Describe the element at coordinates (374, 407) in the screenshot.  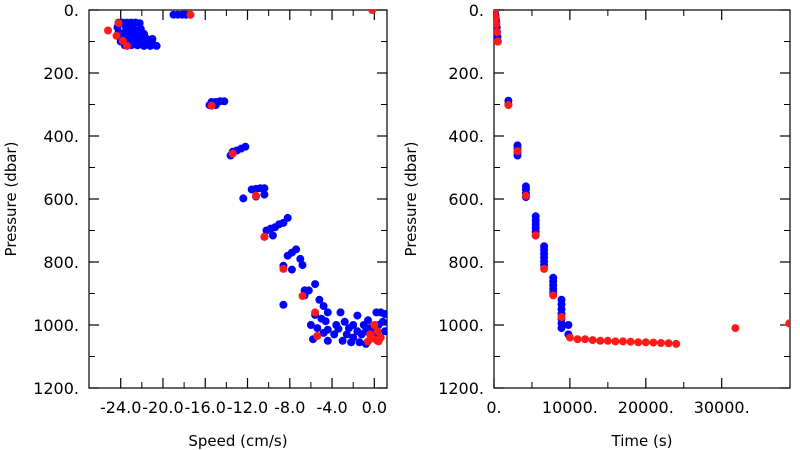
I see `x-tick-label: 0.0` at that location.